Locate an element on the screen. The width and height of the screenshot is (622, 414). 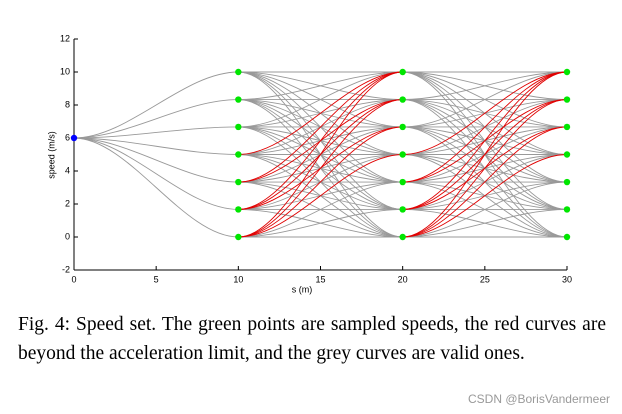
watermark: CSDN @BorisVandermeer is located at coordinates (538, 399).